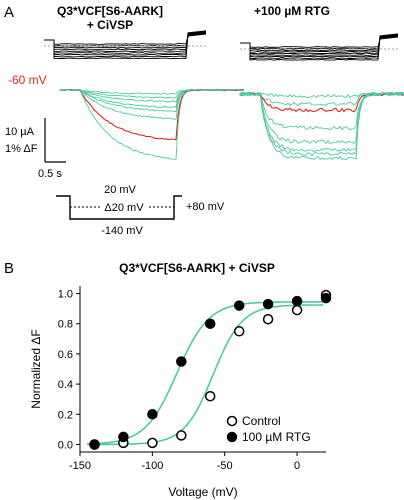 This screenshot has width=404, height=500. Describe the element at coordinates (50, 174) in the screenshot. I see `scale-time-label: 0.5 s` at that location.